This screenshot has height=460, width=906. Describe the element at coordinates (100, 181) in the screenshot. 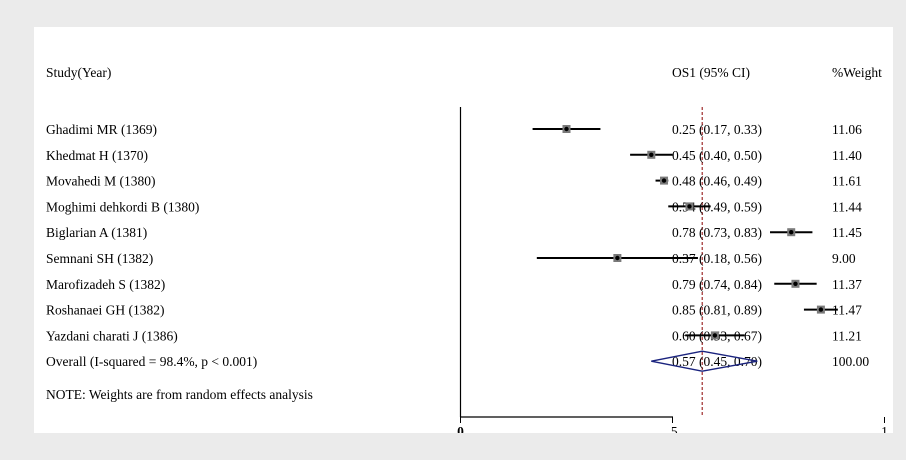

I see `study-label: Movahedi M (1380)` at that location.